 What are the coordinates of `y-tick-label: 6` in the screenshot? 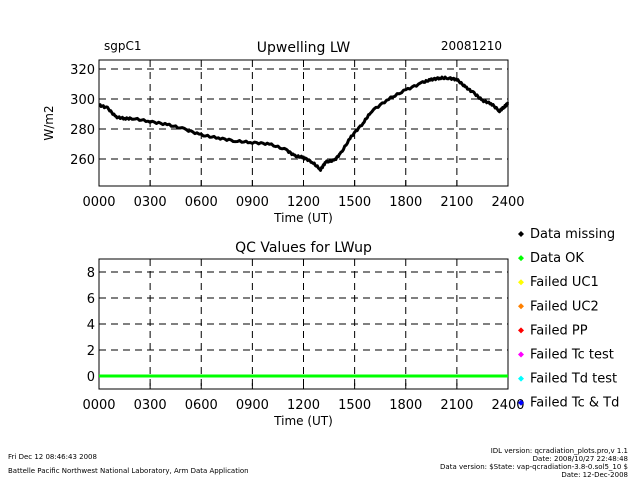 It's located at (91, 299).